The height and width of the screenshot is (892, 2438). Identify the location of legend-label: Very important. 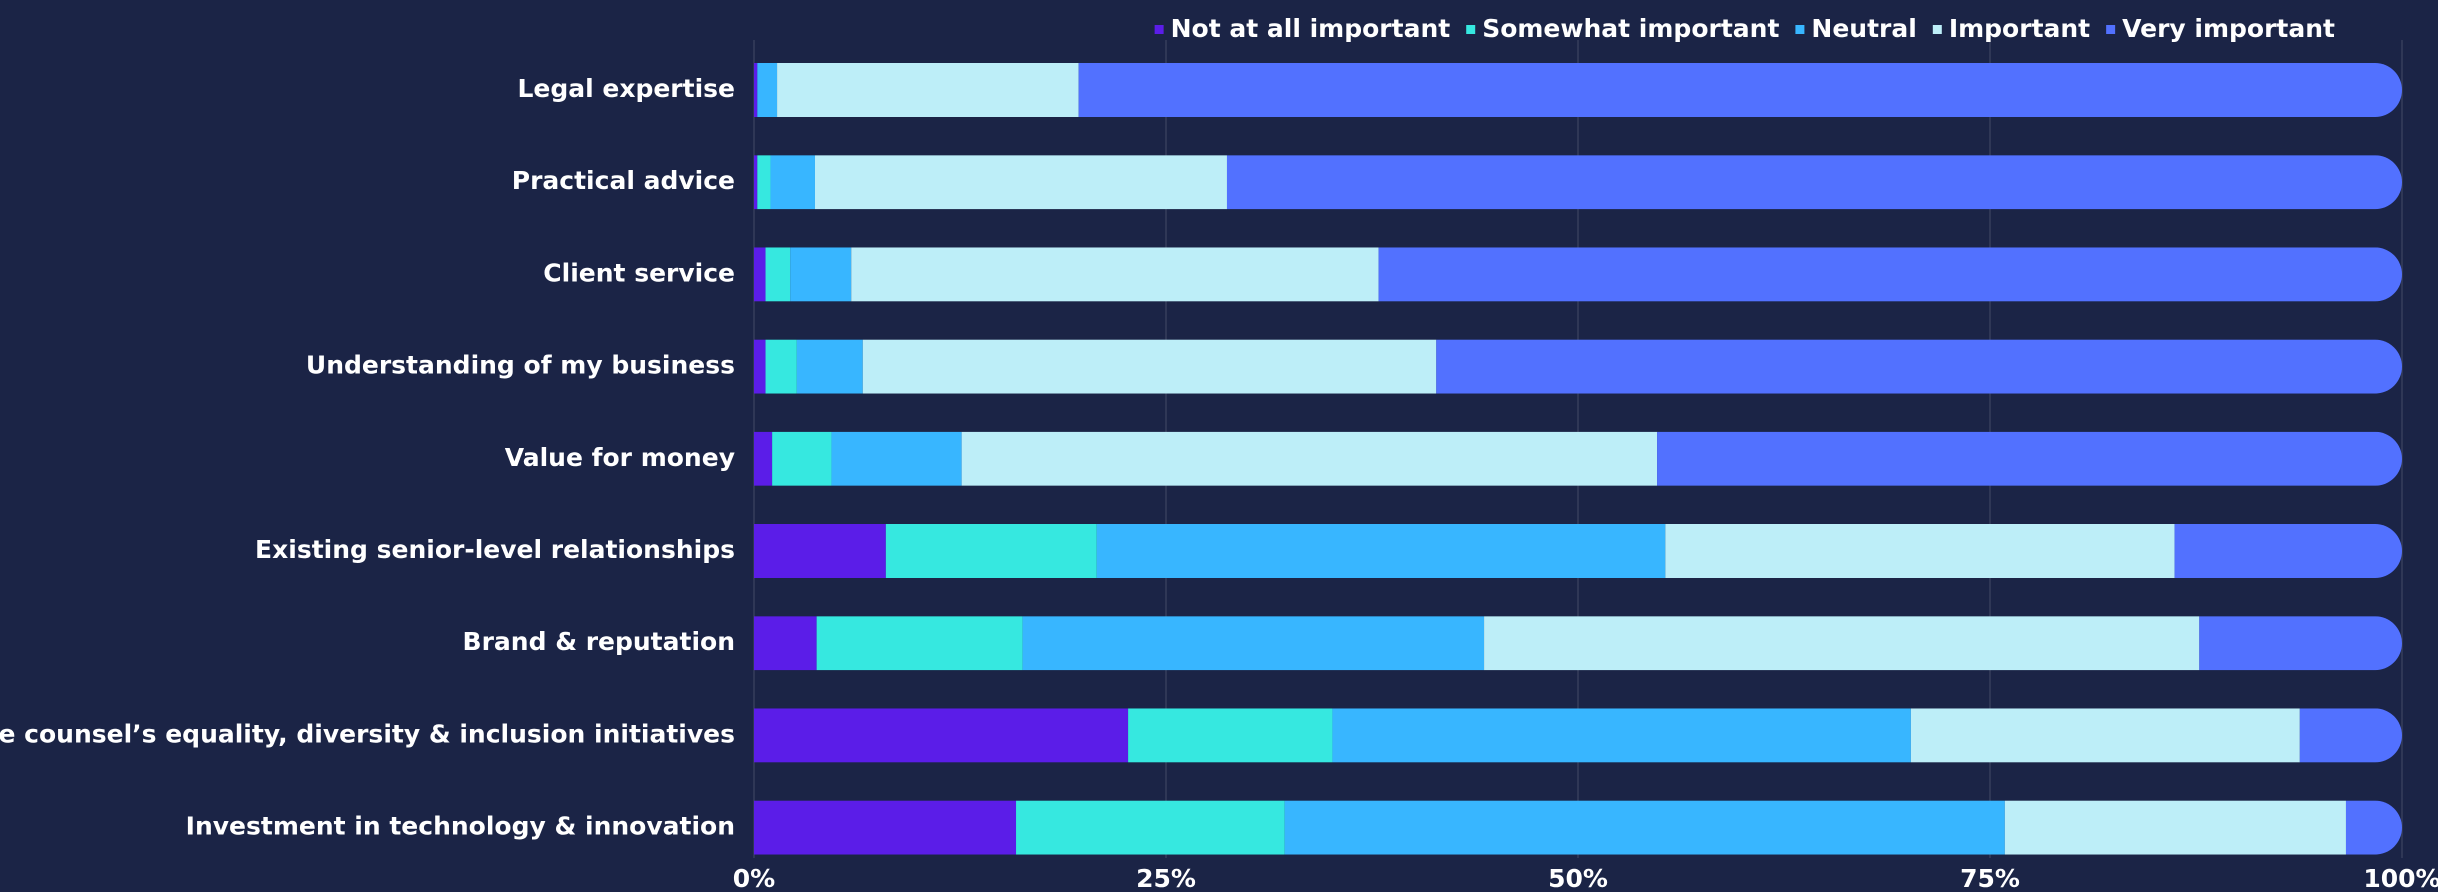
(2228, 28).